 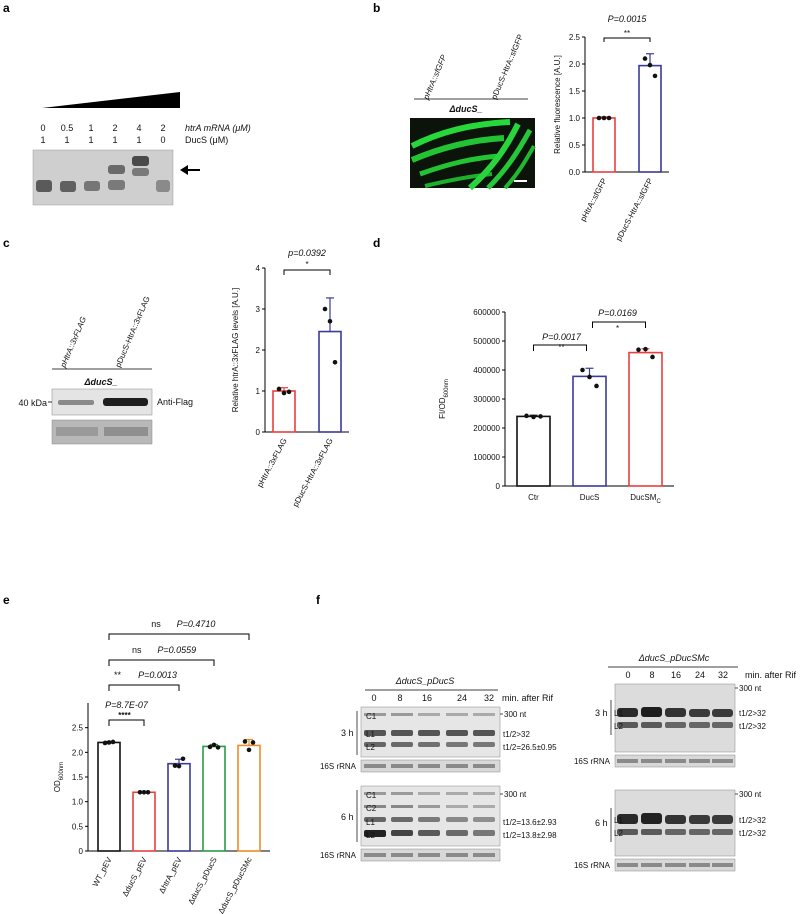 I want to click on y-tick-label: 2.0, so click(x=78, y=752).